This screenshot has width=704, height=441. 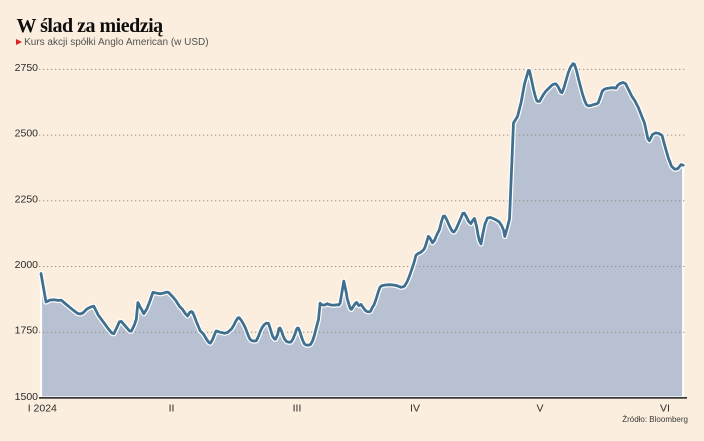 I want to click on svg-text: 2250, so click(x=27, y=199).